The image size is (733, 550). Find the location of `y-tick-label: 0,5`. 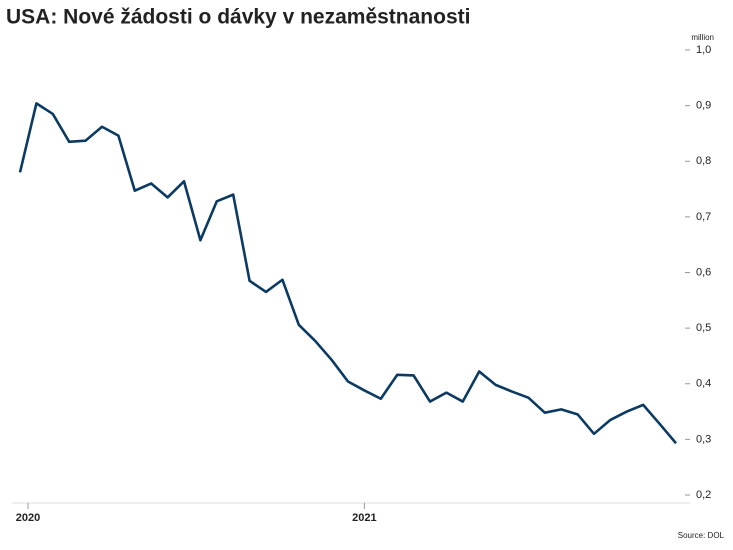

y-tick-label: 0,5 is located at coordinates (703, 328).